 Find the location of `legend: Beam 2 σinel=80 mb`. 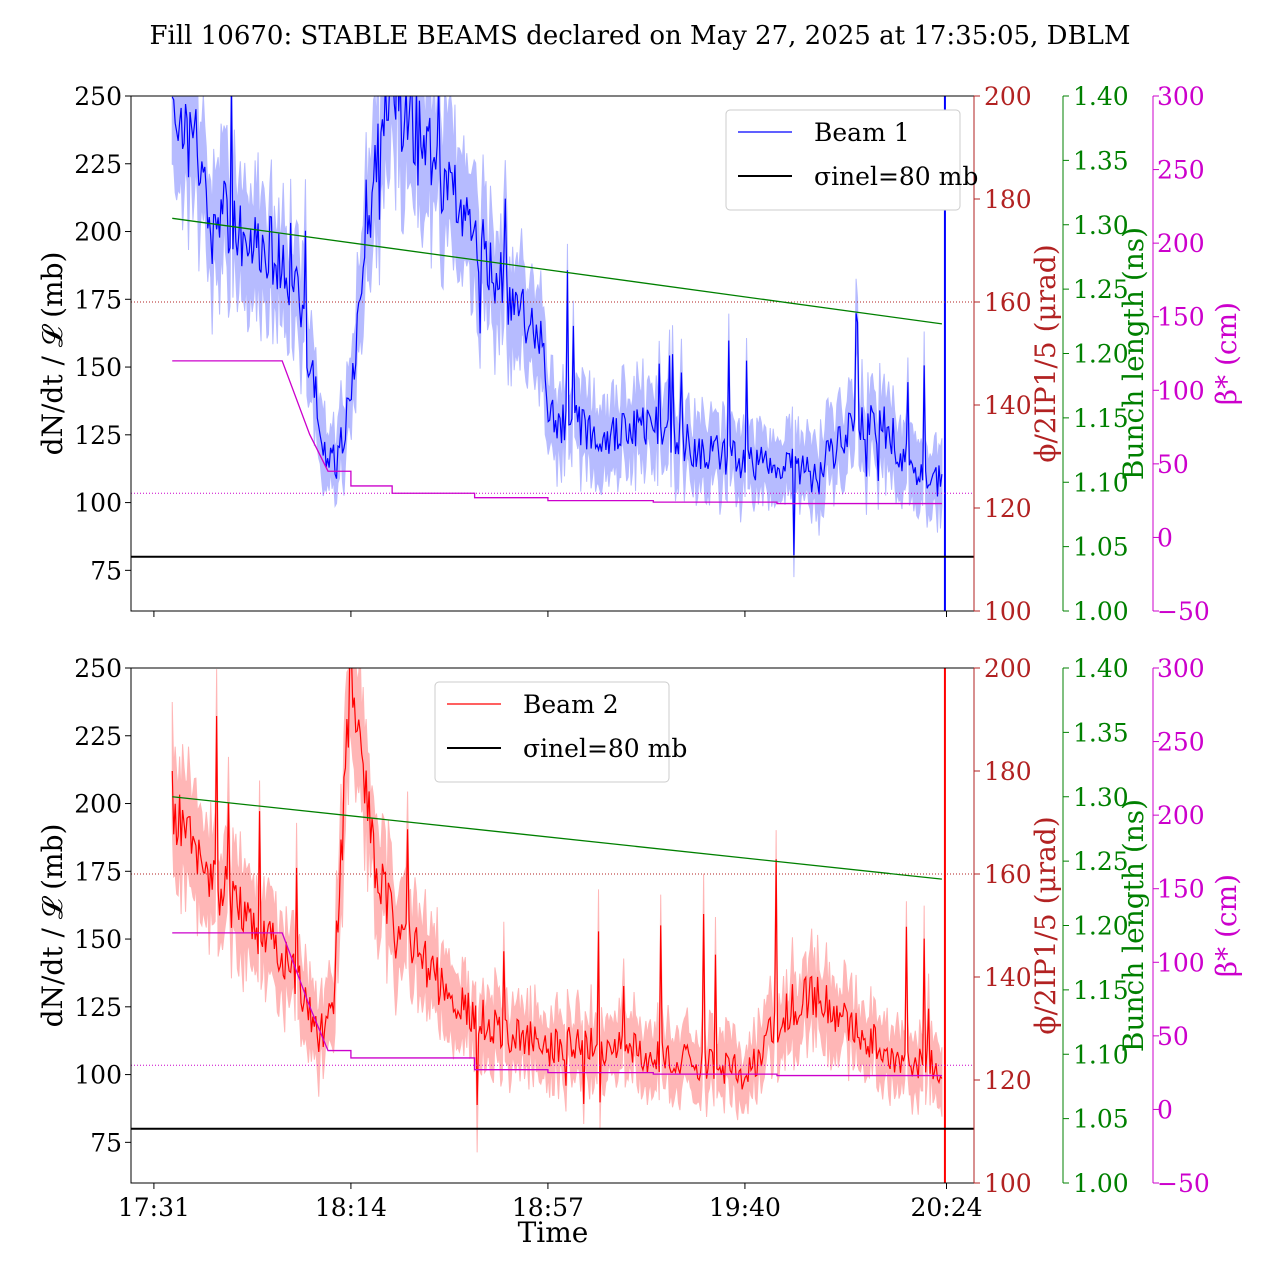

legend: Beam 2 σinel=80 mb is located at coordinates (560, 732).